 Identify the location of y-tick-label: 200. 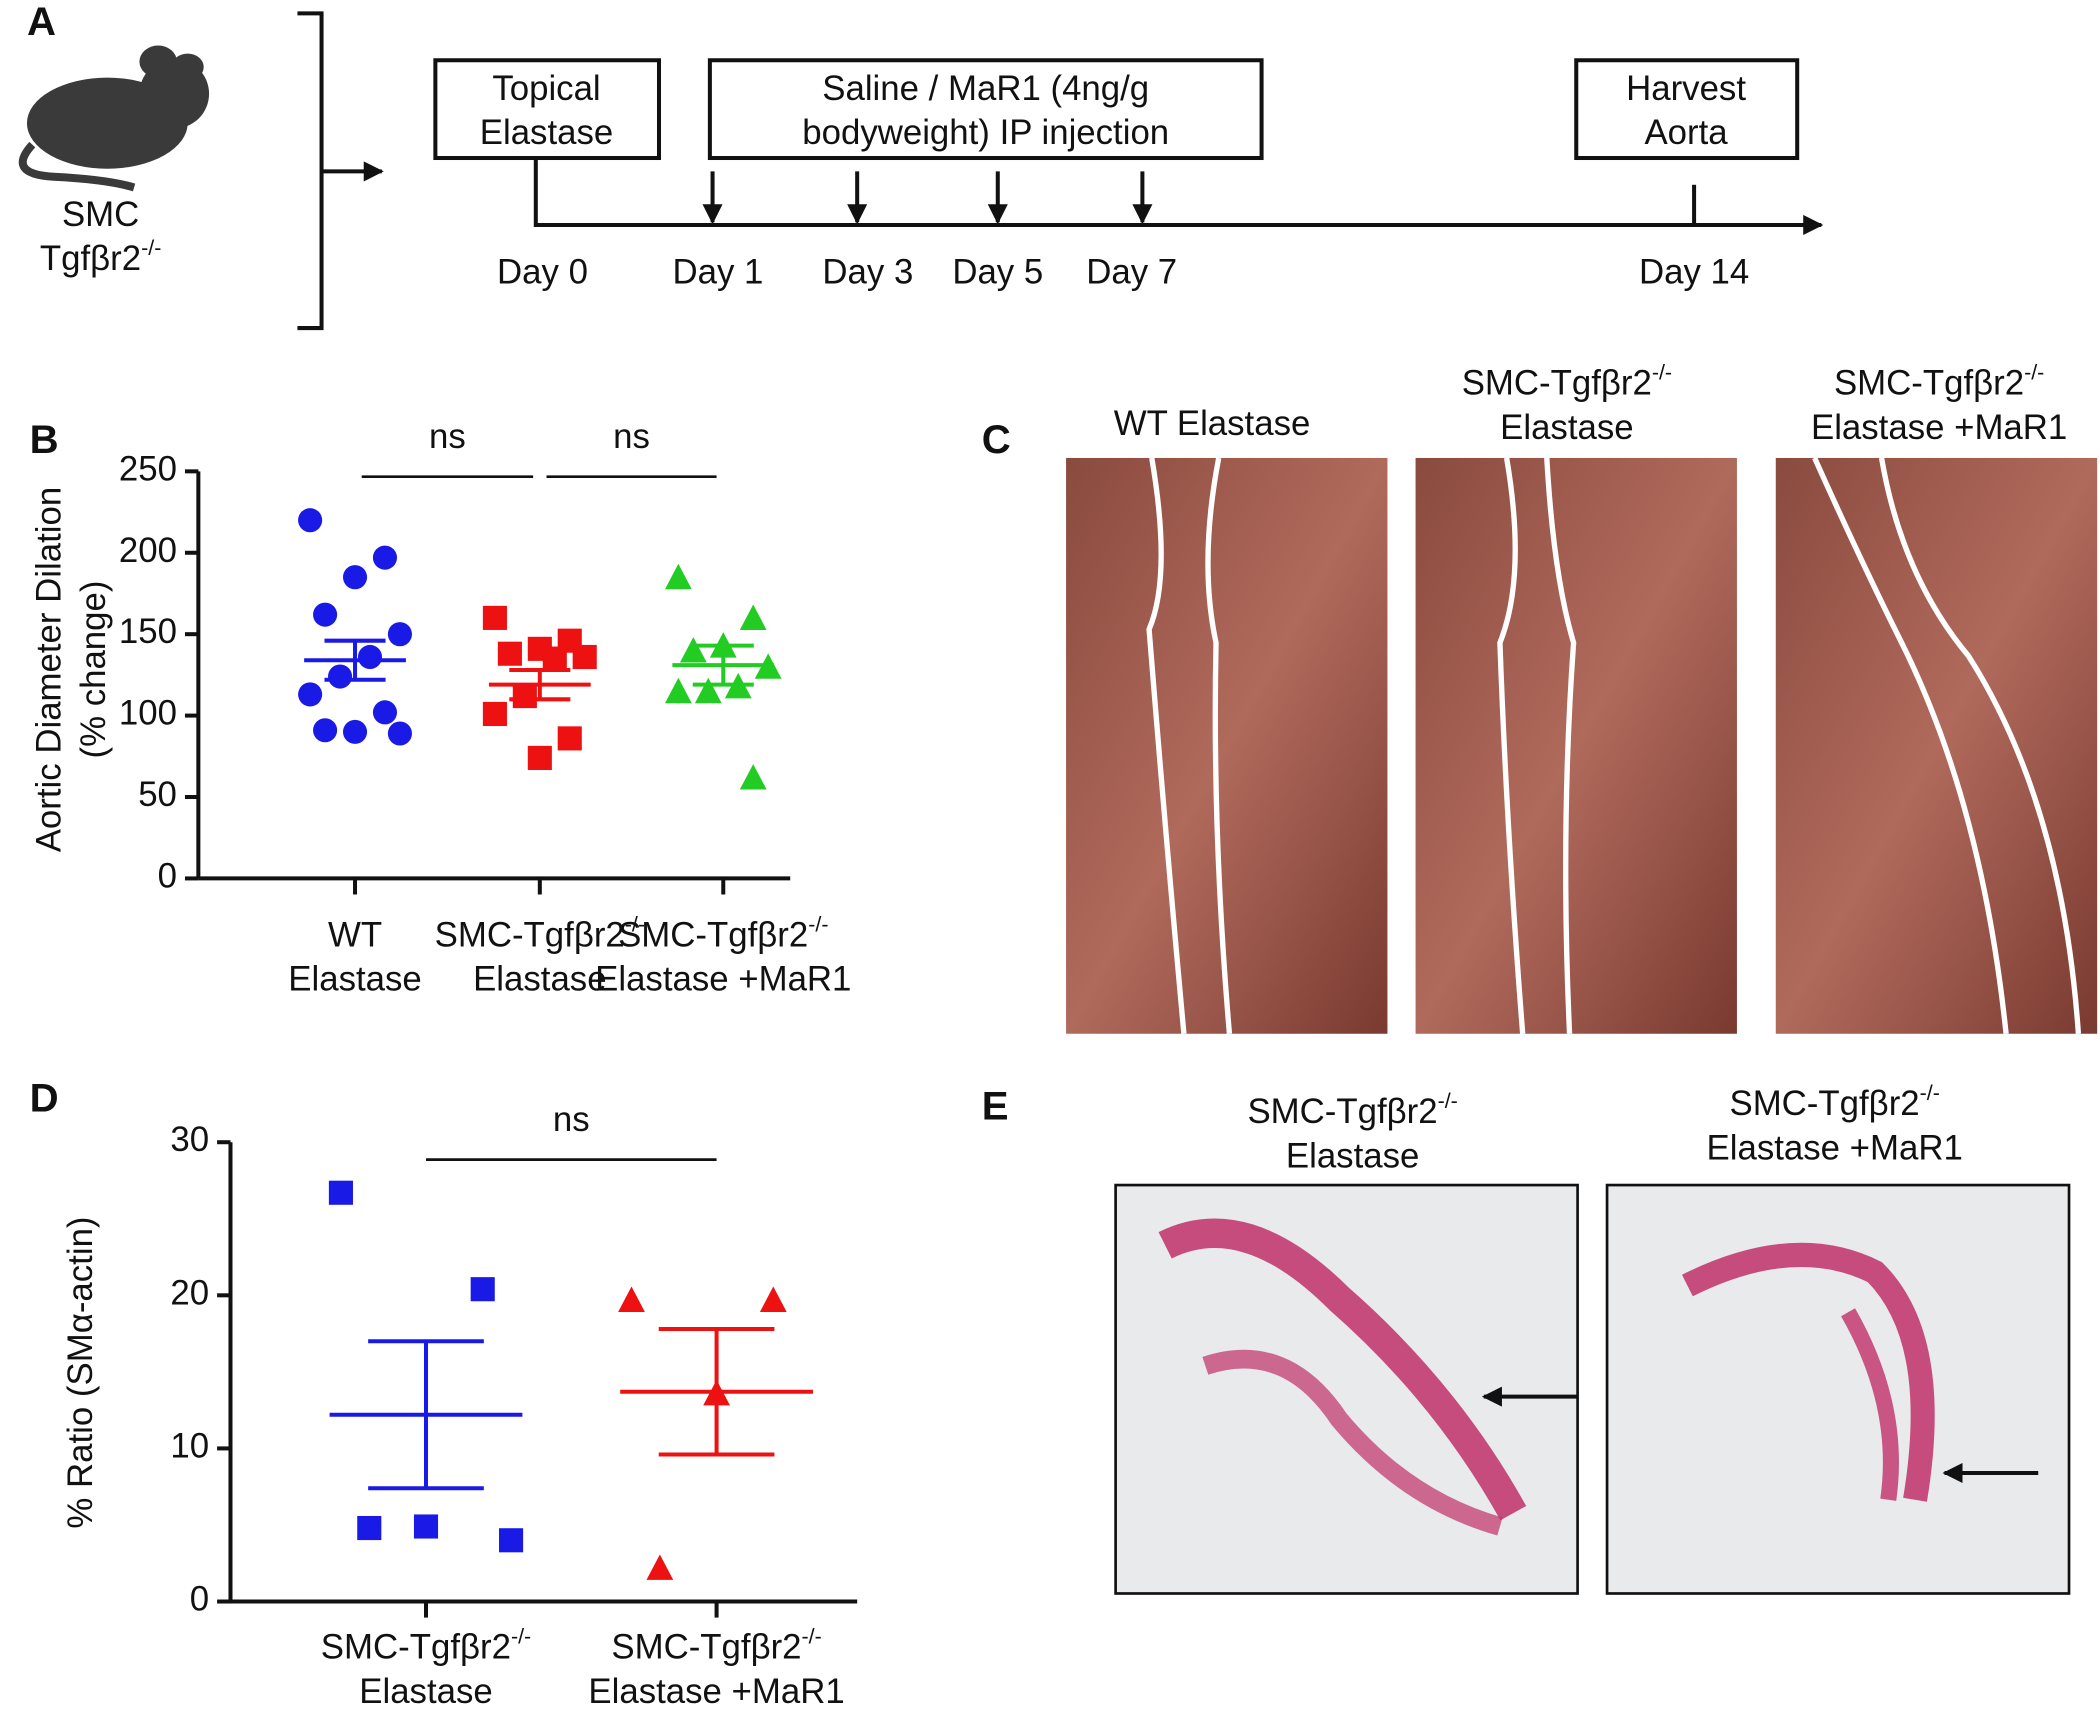
(148, 550).